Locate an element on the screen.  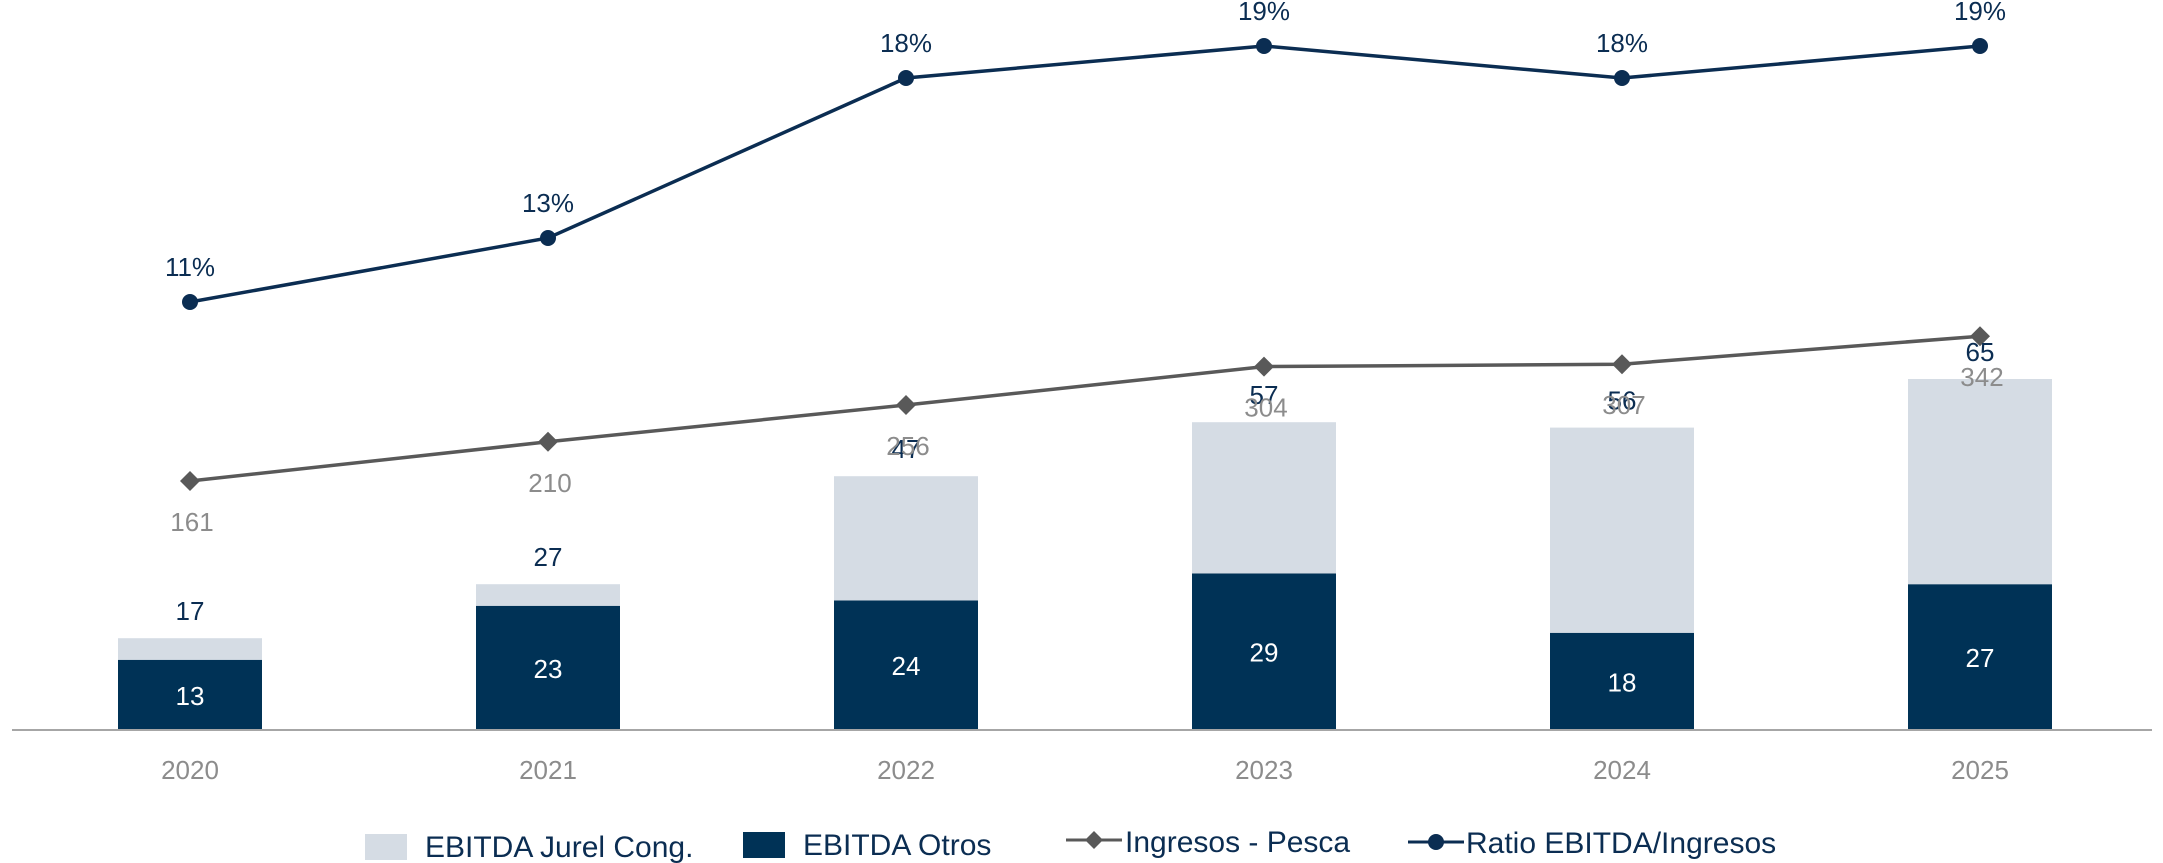
label-ratio-2024: 18% is located at coordinates (1622, 43).